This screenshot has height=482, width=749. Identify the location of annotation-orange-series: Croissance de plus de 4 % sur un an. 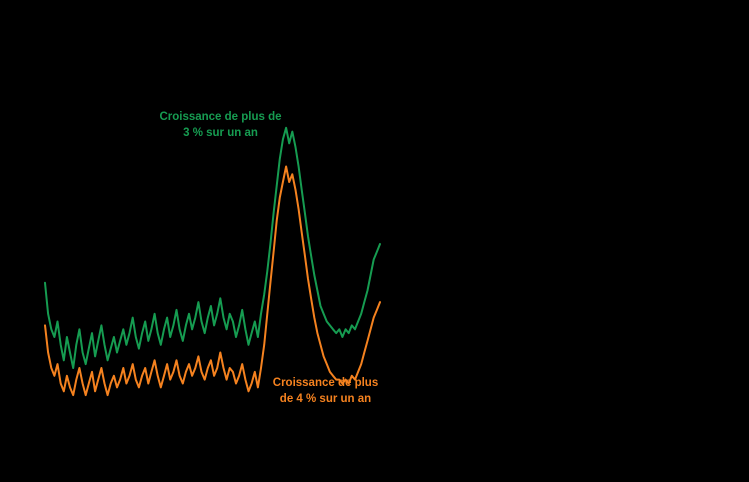
(325, 391).